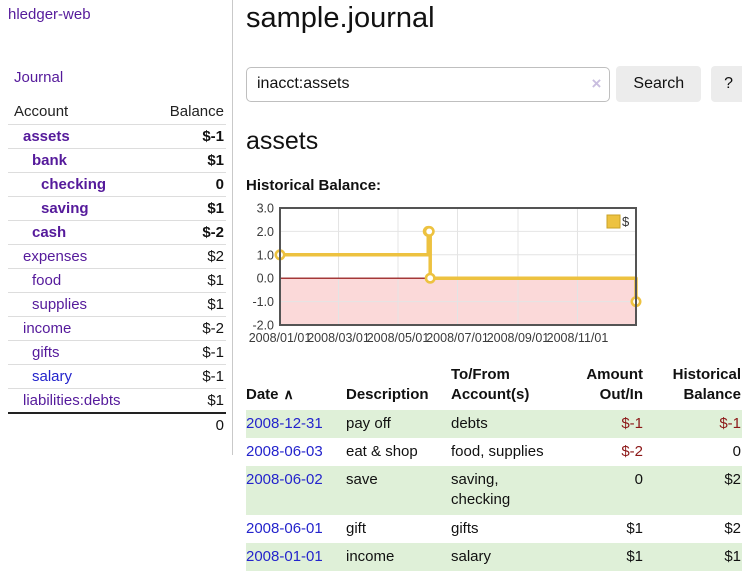 This screenshot has width=742, height=582. What do you see at coordinates (340, 18) in the screenshot?
I see `page-title: sample.journal` at bounding box center [340, 18].